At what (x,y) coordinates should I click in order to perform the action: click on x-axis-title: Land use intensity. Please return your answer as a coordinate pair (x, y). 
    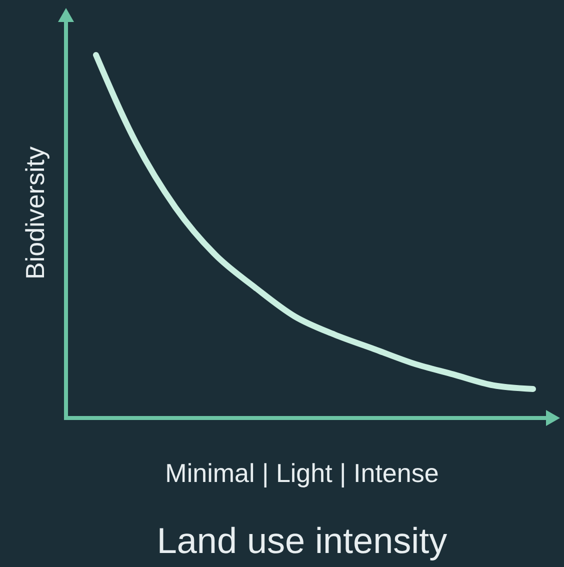
    Looking at the image, I should click on (302, 540).